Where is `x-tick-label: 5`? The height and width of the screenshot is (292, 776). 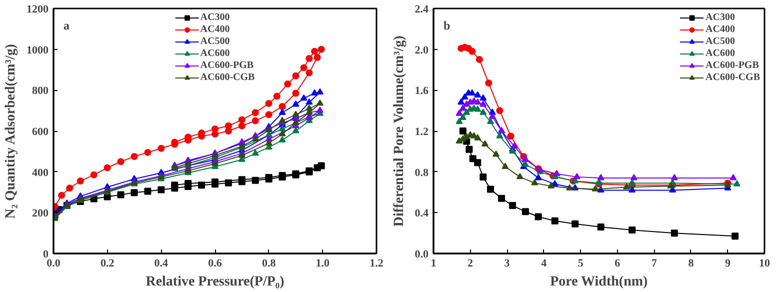
x-tick-label: 5 is located at coordinates (581, 264).